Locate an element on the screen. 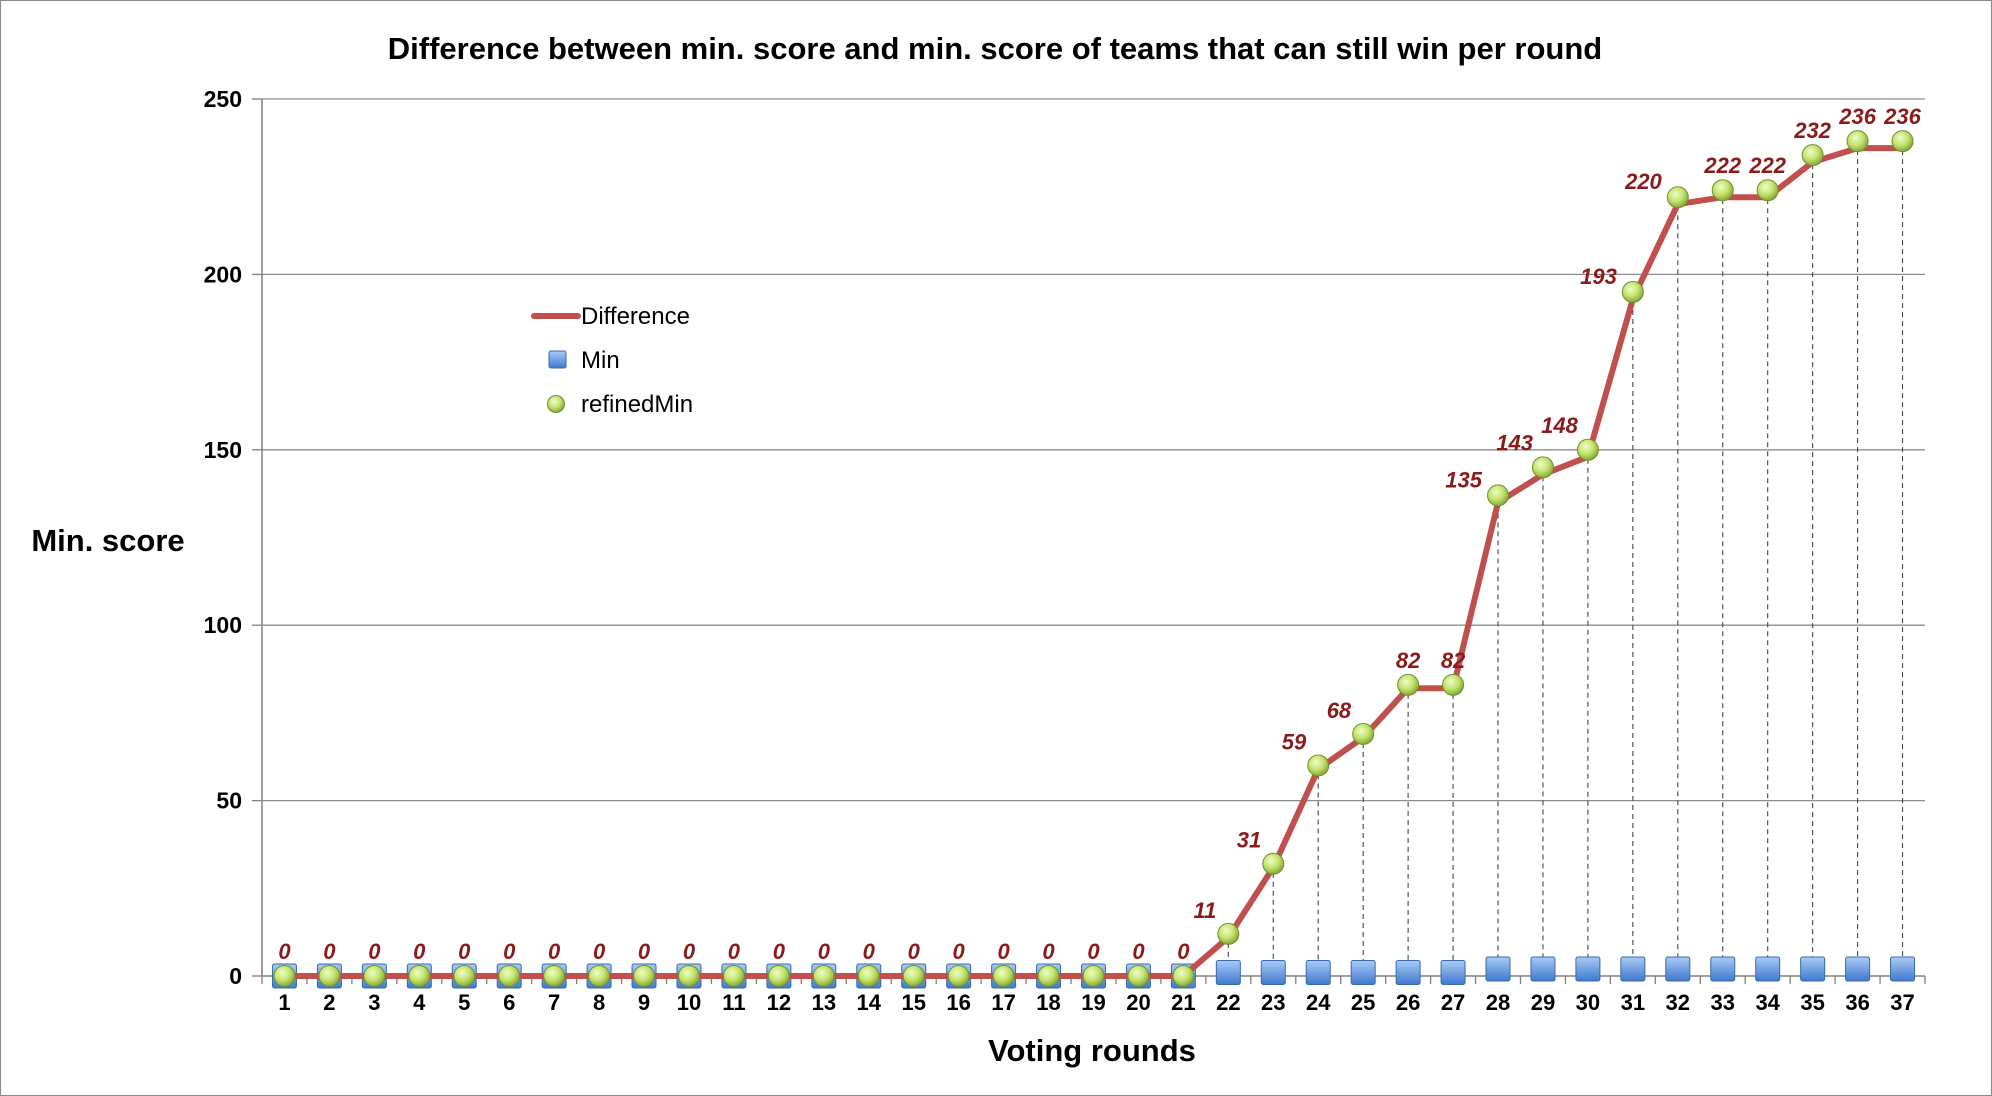  data-label: 82 is located at coordinates (1408, 660).